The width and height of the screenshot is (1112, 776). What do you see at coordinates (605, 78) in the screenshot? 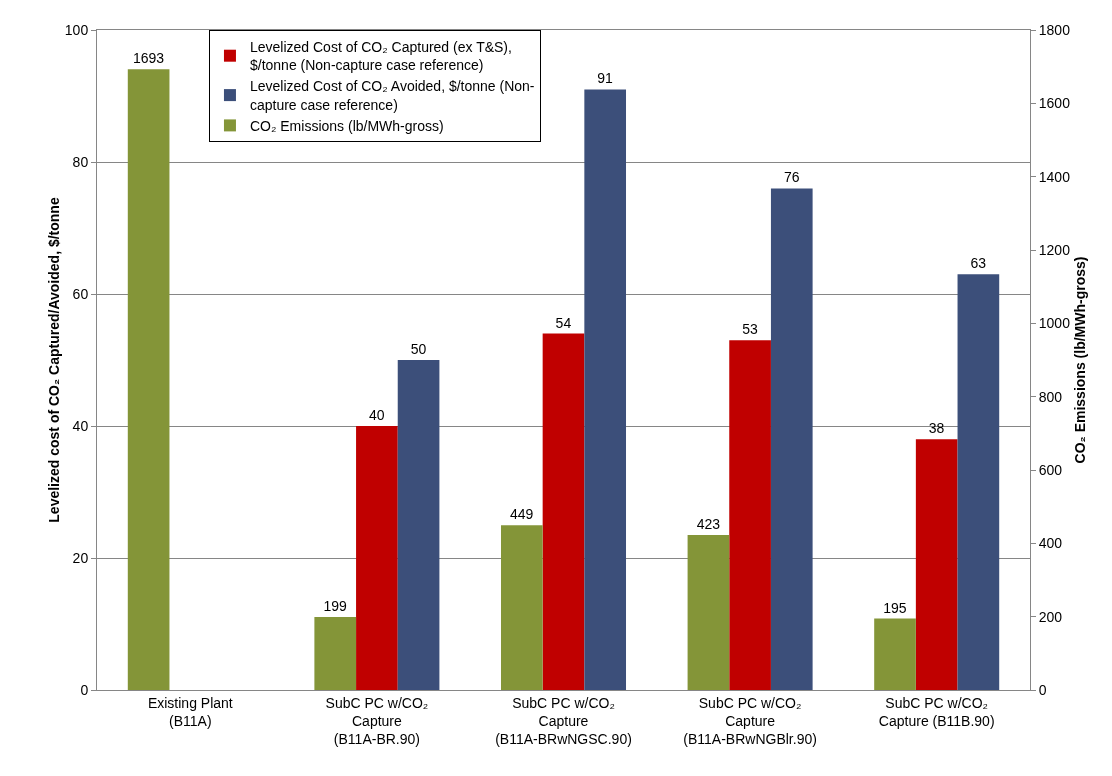
I see `data-label: 91` at bounding box center [605, 78].